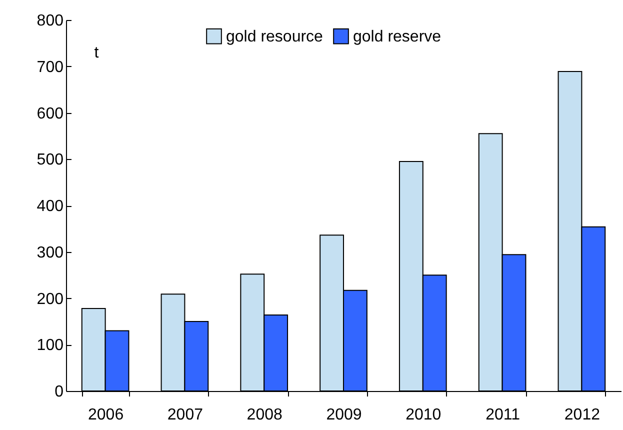  Describe the element at coordinates (50, 206) in the screenshot. I see `y-tick-label: 400` at that location.